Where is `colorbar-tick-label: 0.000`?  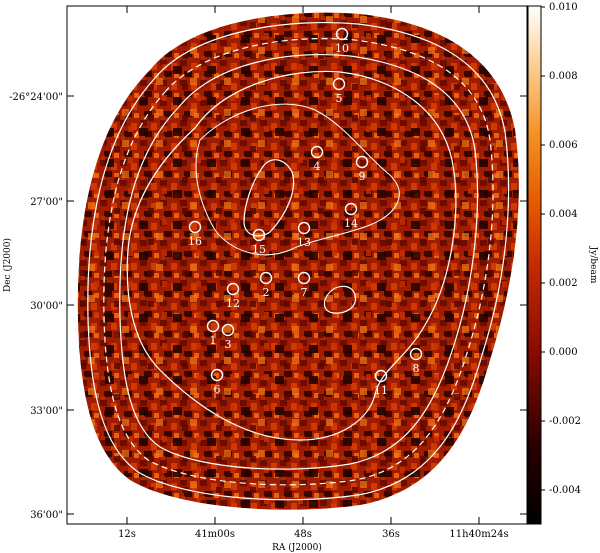
colorbar-tick-label: 0.000 is located at coordinates (563, 352).